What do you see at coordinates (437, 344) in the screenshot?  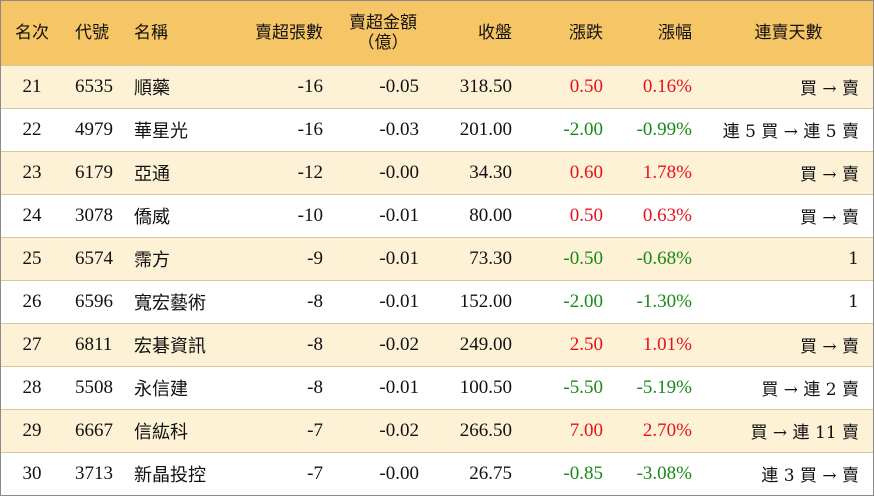 I see `table-row: 27 6811 宏碁資訊 -8 -0.02 249.00 2.50 1.01% 買 → 賣` at bounding box center [437, 344].